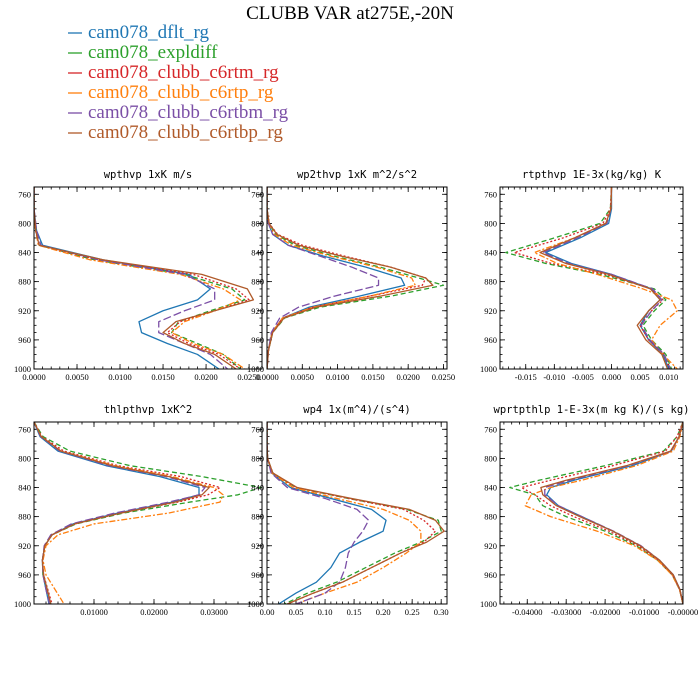  Describe the element at coordinates (407, 377) in the screenshot. I see `x-tick-label: 0.0200` at that location.